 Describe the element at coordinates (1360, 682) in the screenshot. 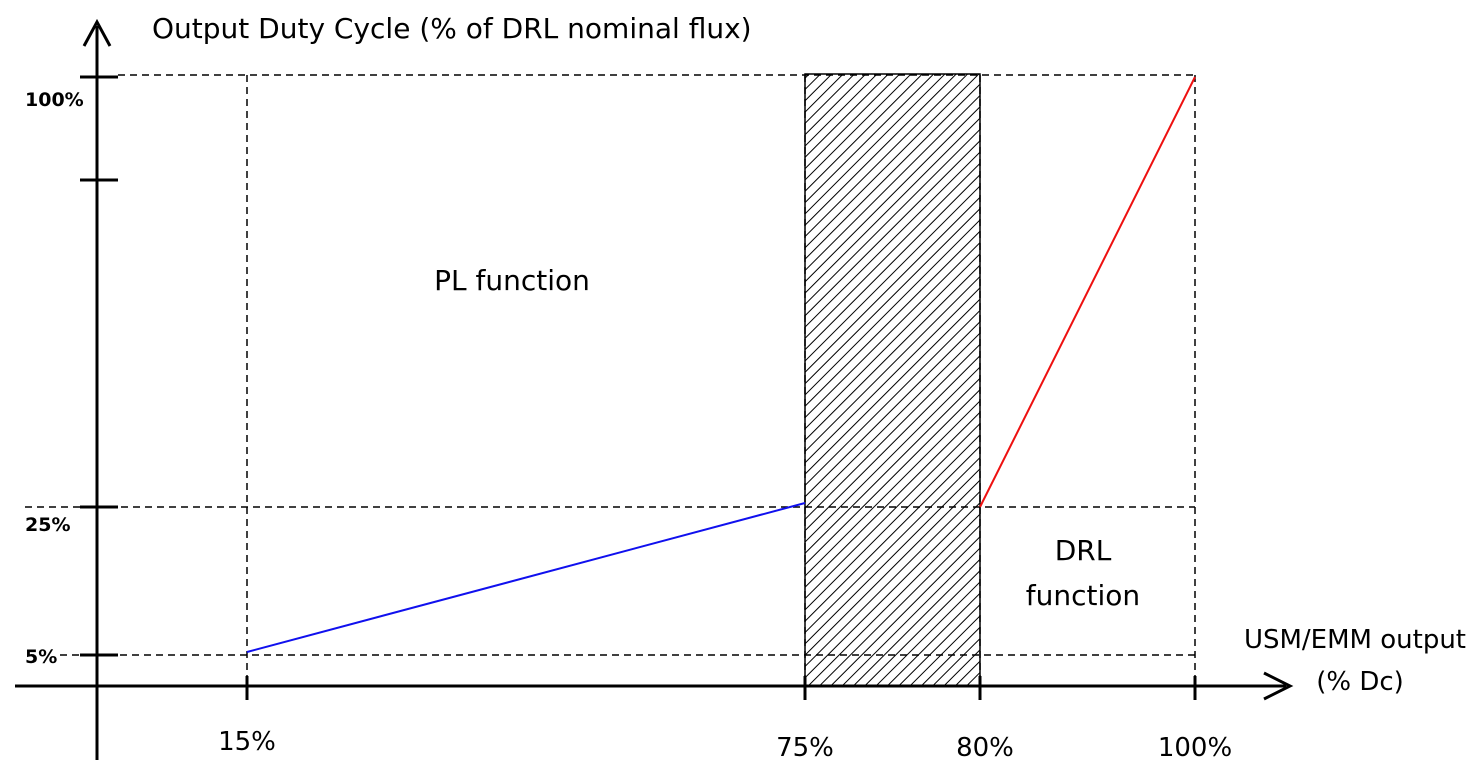

I see `x-axis-label: (% Dc)` at that location.